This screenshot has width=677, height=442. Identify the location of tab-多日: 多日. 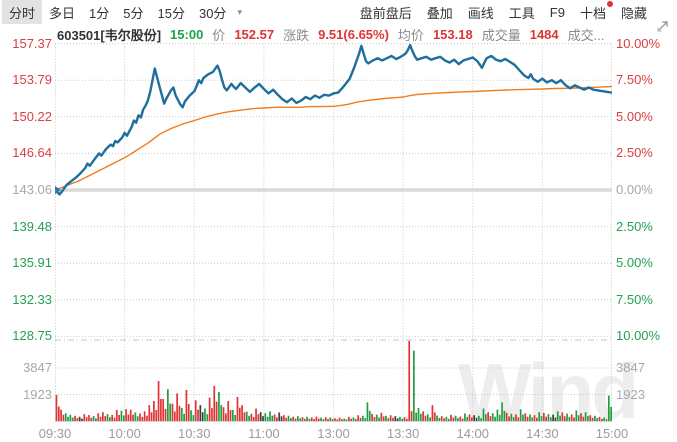
(62, 13).